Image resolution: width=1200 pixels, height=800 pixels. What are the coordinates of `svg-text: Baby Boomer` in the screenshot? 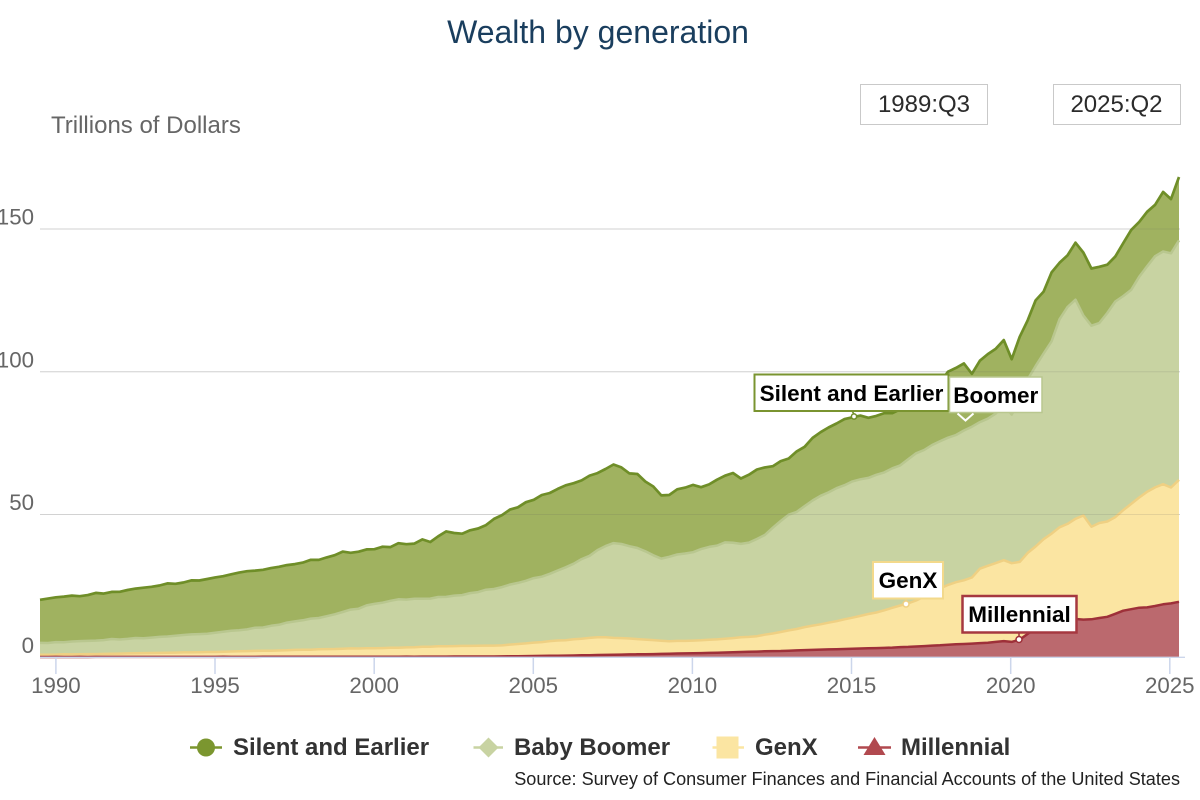 It's located at (592, 747).